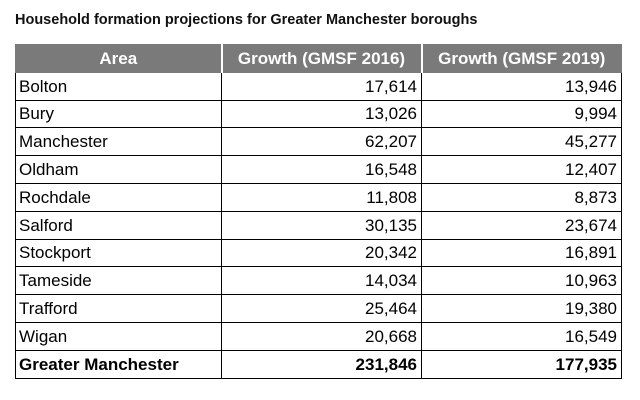 The height and width of the screenshot is (400, 640). What do you see at coordinates (118, 364) in the screenshot?
I see `total-area-cell: Greater Manchester` at bounding box center [118, 364].